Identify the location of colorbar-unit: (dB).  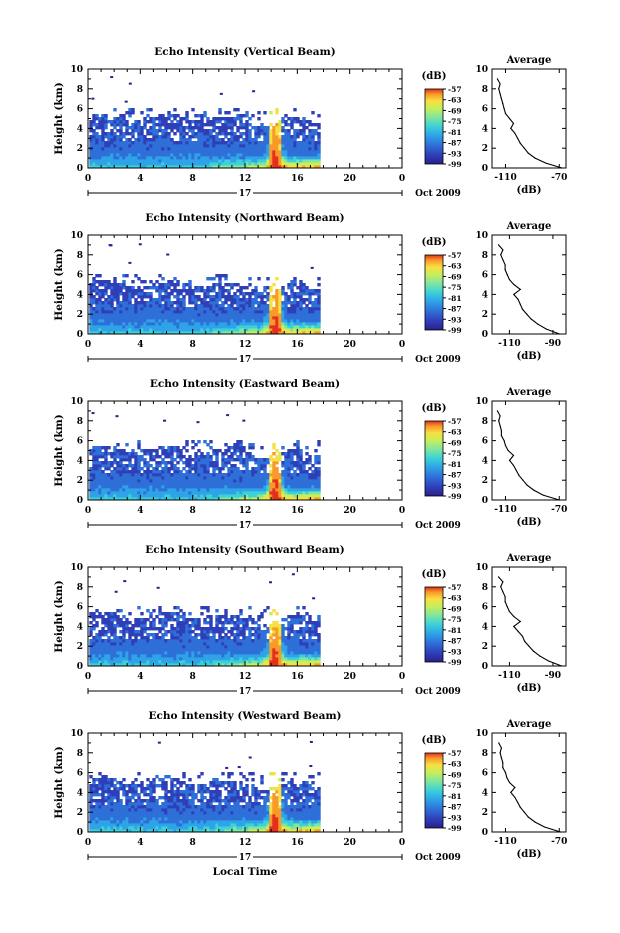
(434, 76).